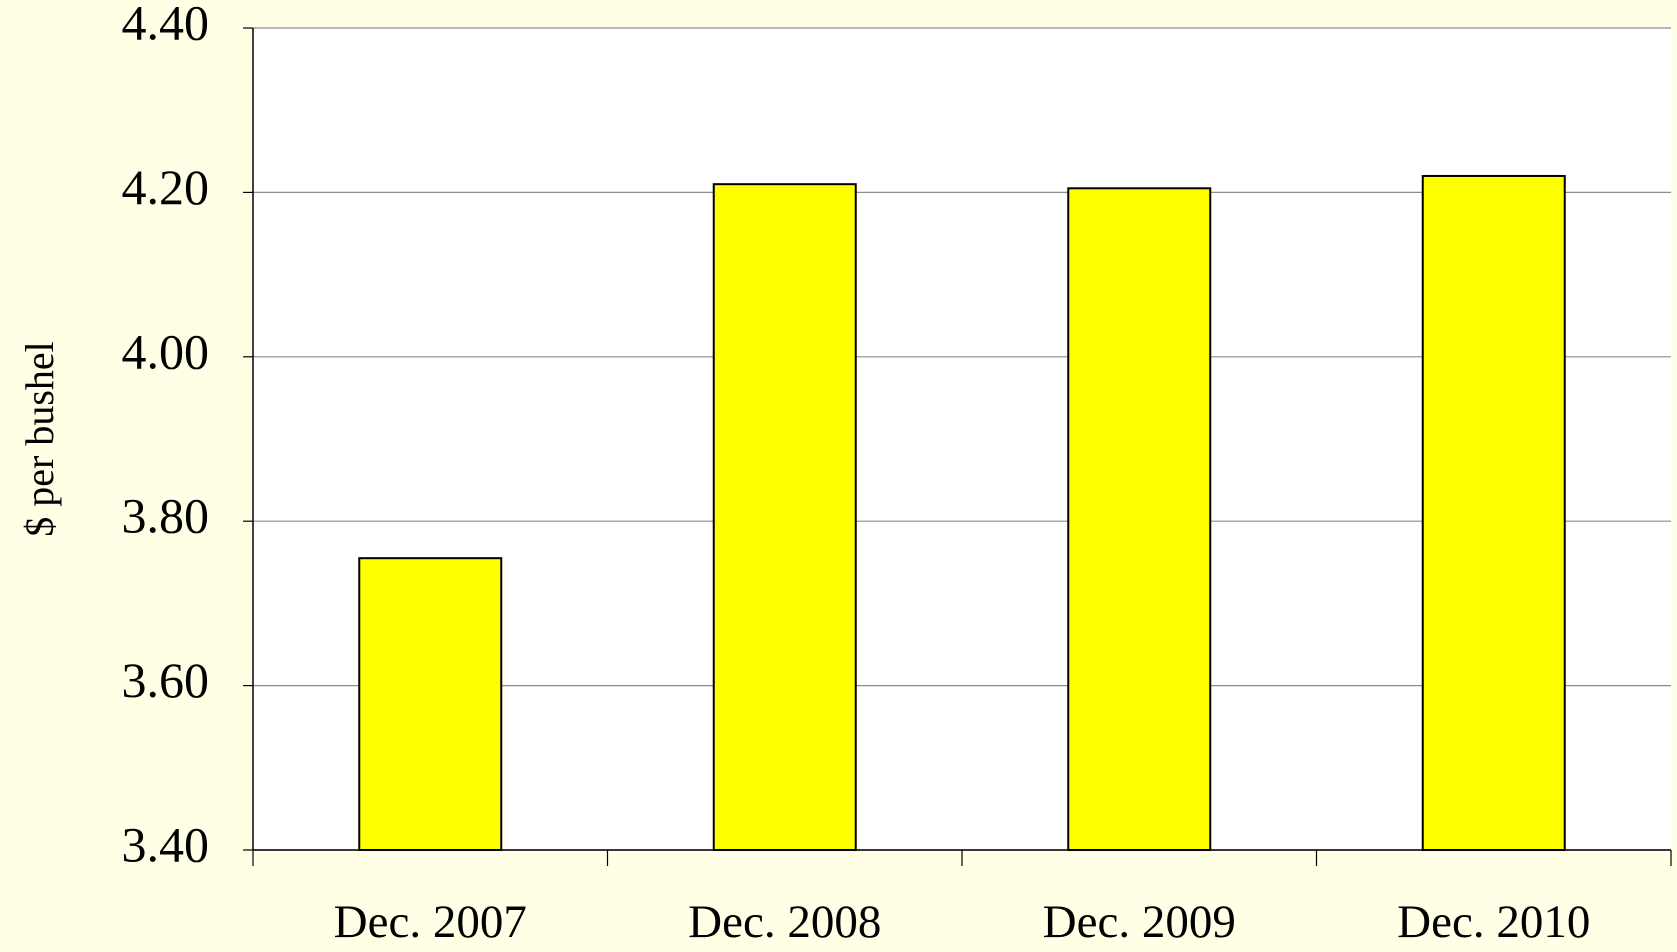 This screenshot has height=952, width=1677. Describe the element at coordinates (166, 844) in the screenshot. I see `y-tick-label: 3.40` at that location.